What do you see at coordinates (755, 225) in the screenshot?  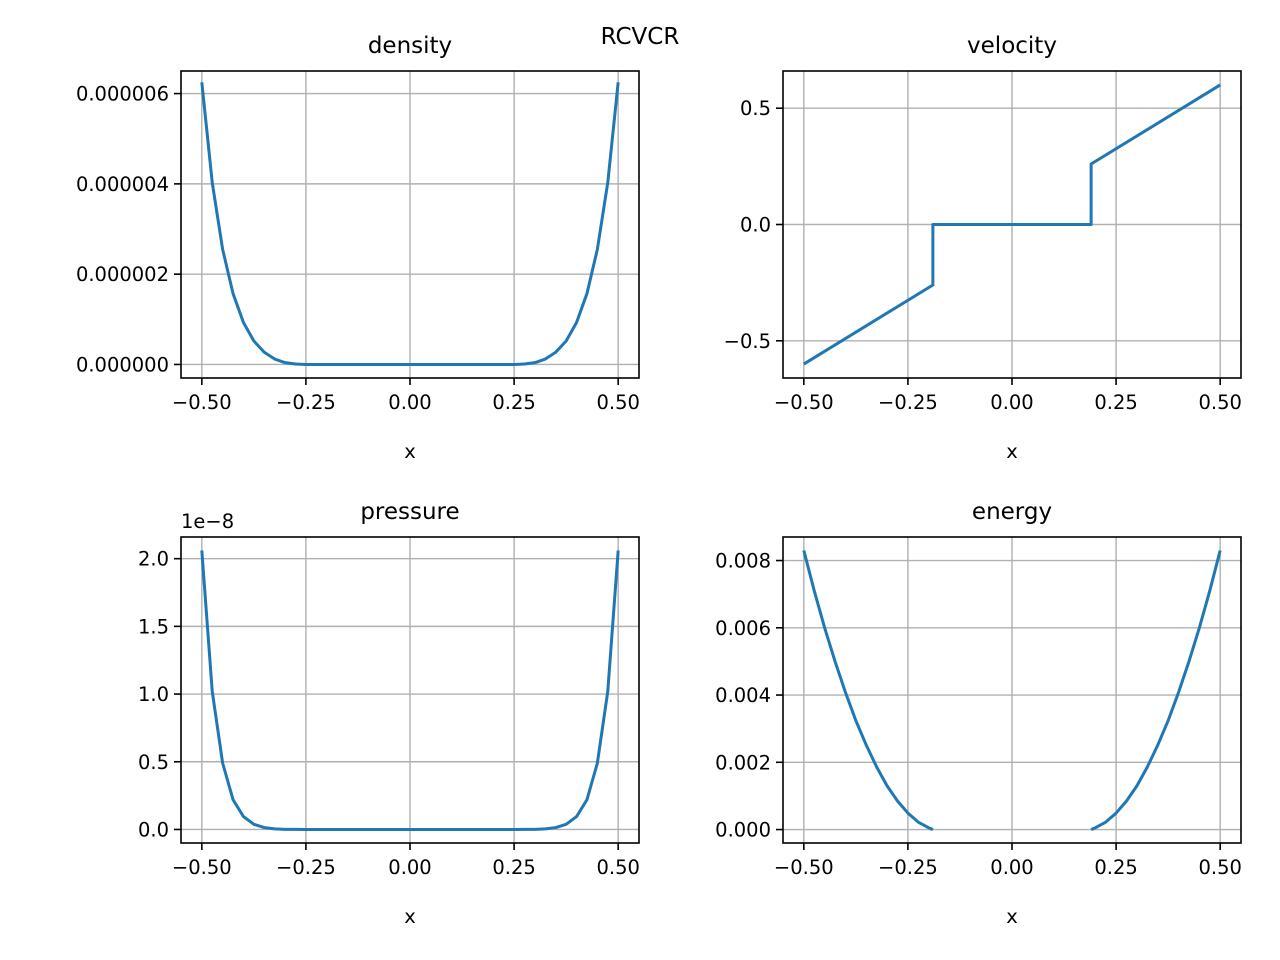 I see `velocity-ytick-label: 0.0` at bounding box center [755, 225].